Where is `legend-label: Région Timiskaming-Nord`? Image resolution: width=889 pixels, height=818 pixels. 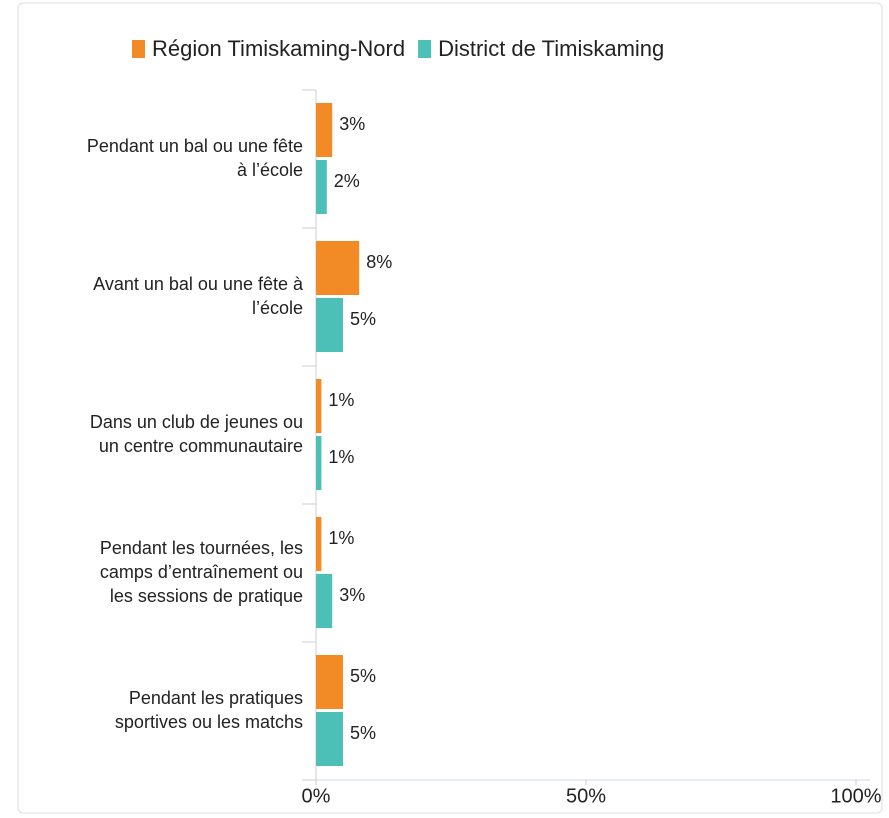 legend-label: Région Timiskaming-Nord is located at coordinates (278, 48).